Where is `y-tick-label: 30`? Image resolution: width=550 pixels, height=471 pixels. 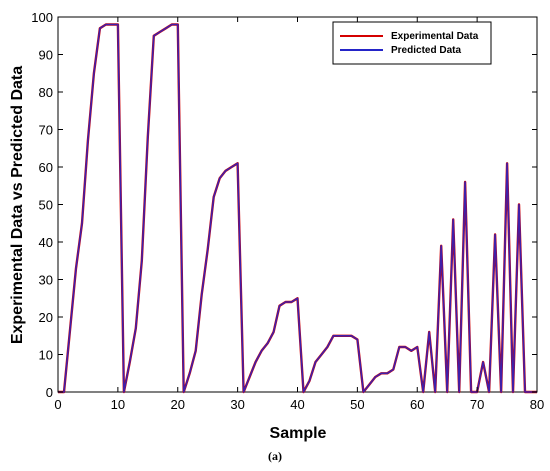 y-tick-label: 30 is located at coordinates (46, 280).